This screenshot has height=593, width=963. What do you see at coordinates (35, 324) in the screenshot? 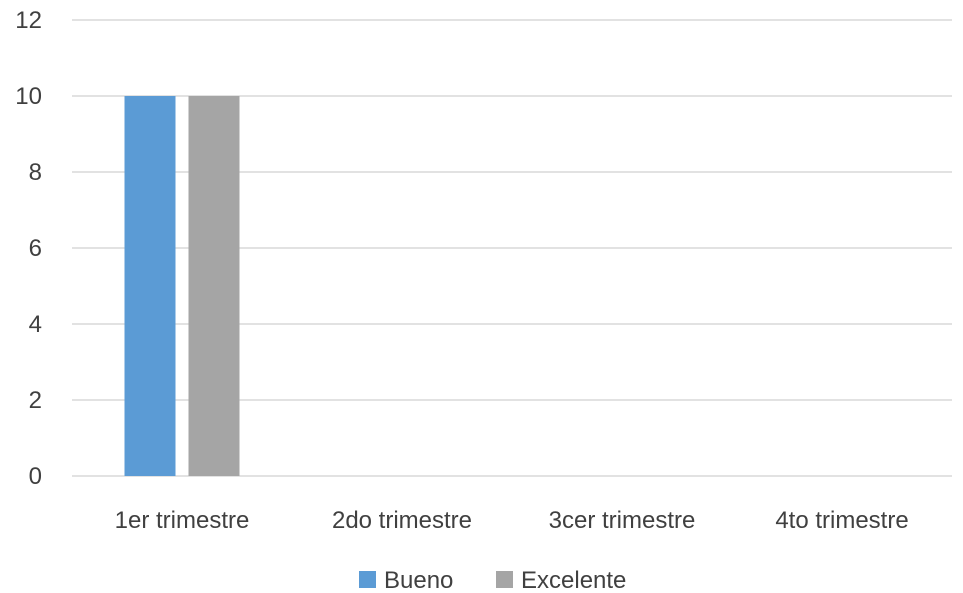
I see `y-tick-label: 4` at bounding box center [35, 324].